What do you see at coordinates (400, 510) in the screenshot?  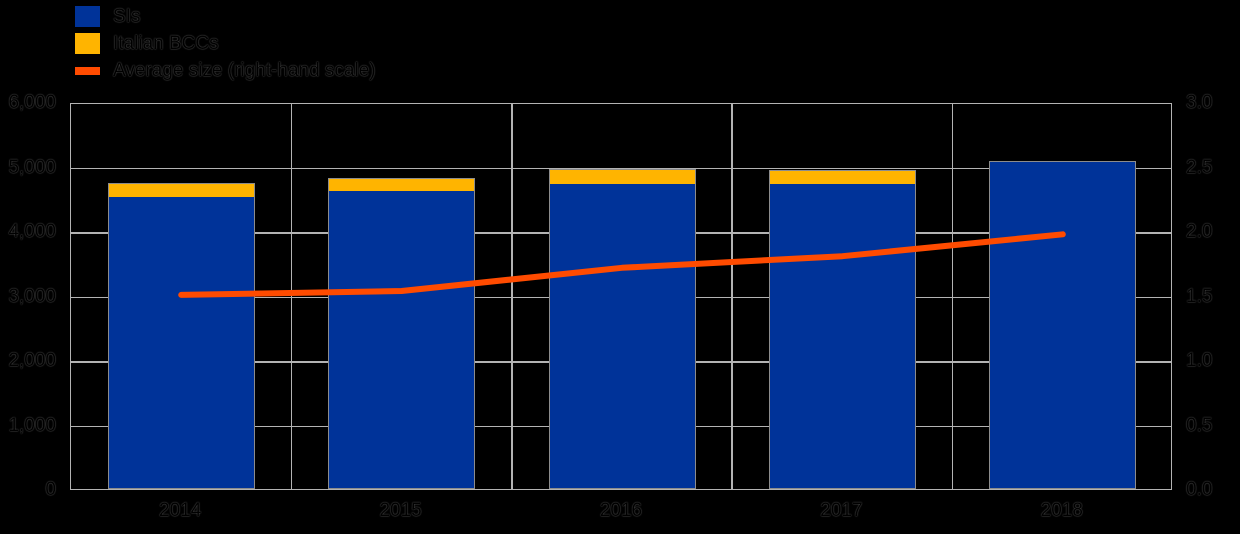 I see `x-axis-label-2015: 2015` at bounding box center [400, 510].